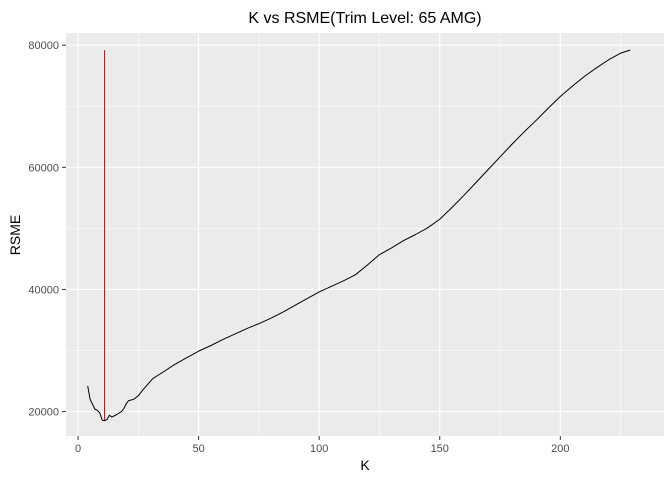 The width and height of the screenshot is (672, 480). What do you see at coordinates (319, 449) in the screenshot?
I see `x-tick-label: 100` at bounding box center [319, 449].